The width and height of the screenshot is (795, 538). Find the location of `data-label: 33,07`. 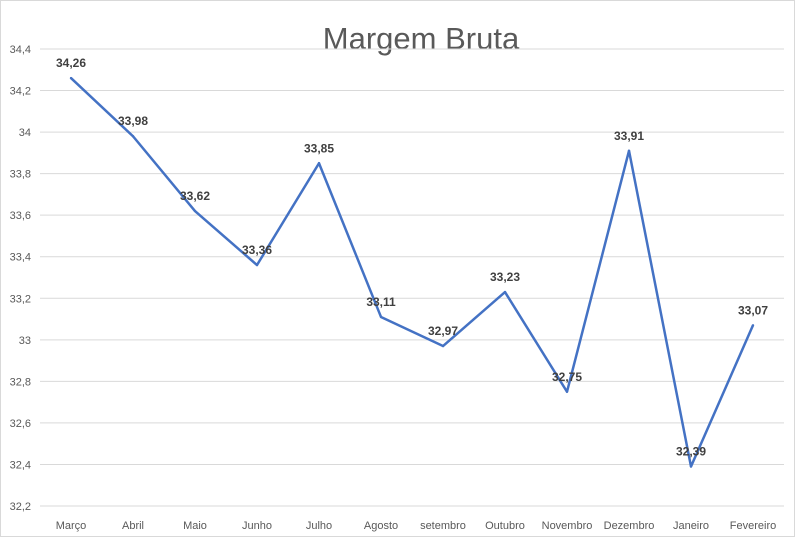

data-label: 33,07 is located at coordinates (753, 310).